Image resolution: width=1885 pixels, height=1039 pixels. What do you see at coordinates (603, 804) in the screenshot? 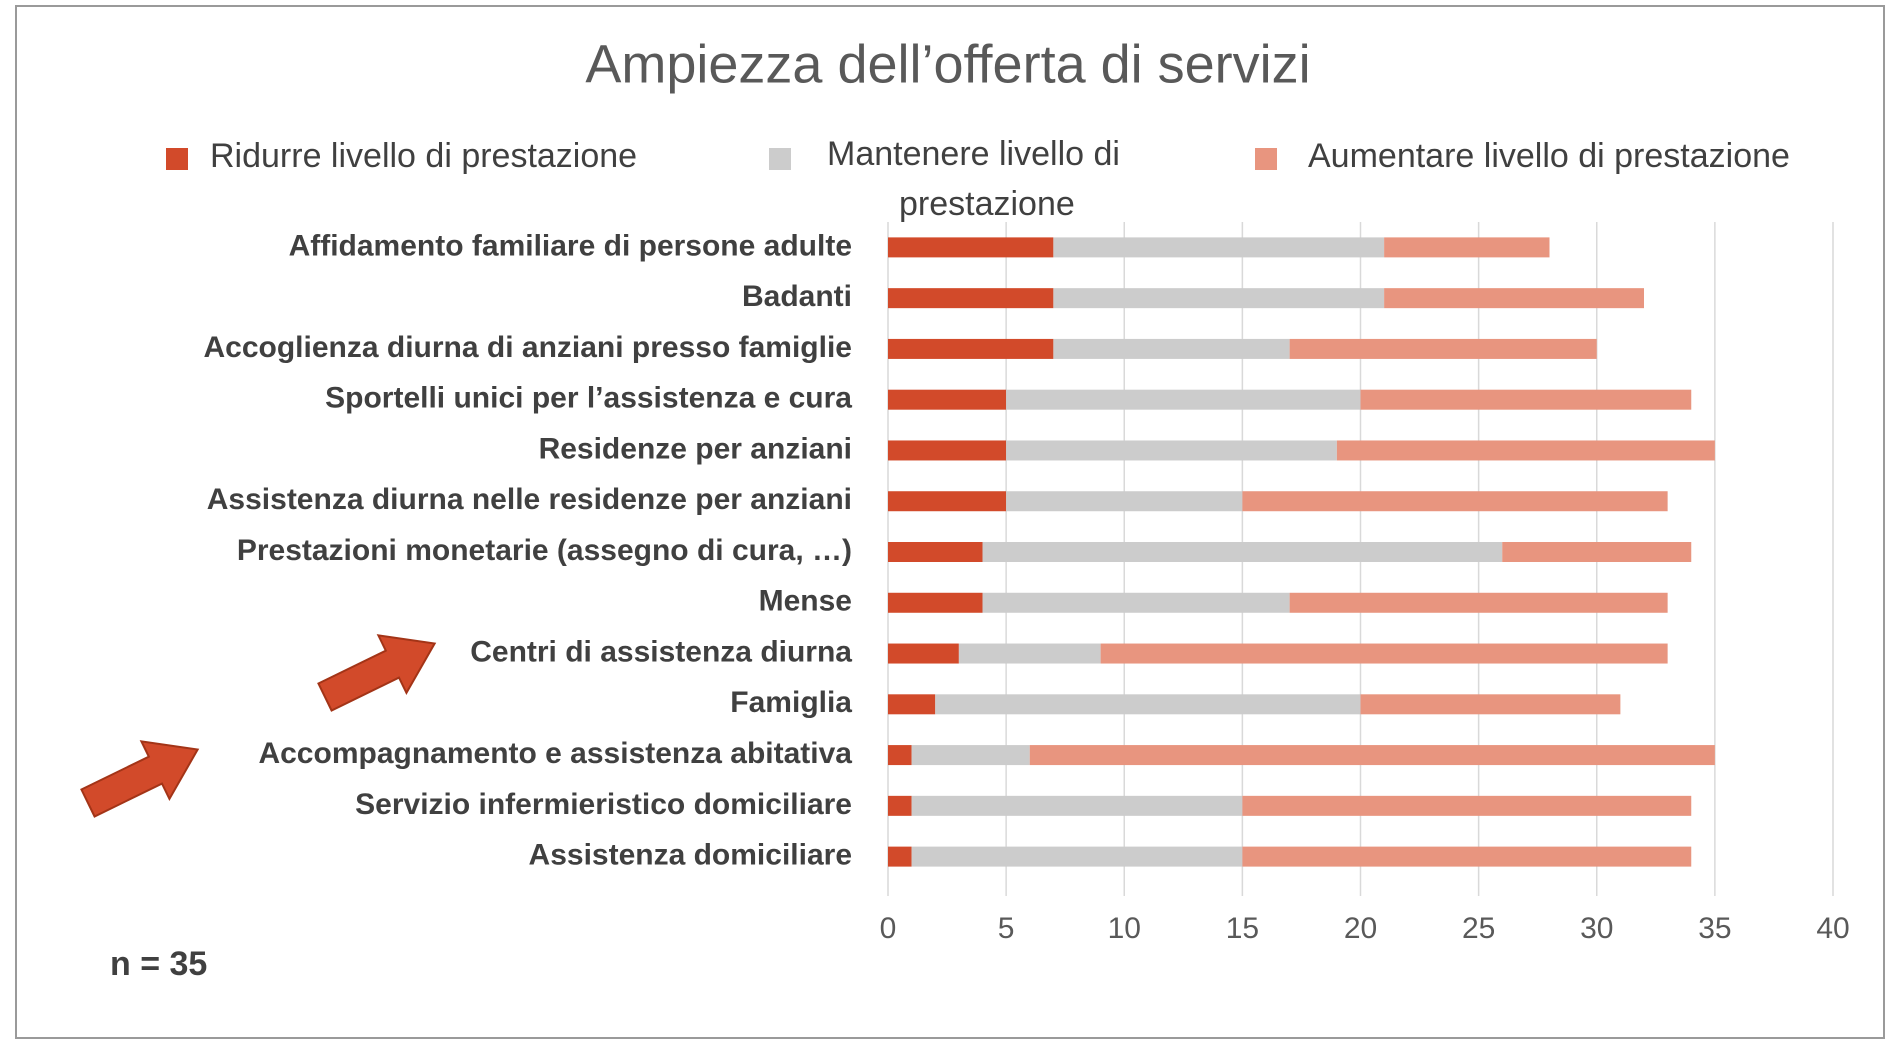
I see `y-tick-label: Servizio infermieristico domiciliare` at bounding box center [603, 804].